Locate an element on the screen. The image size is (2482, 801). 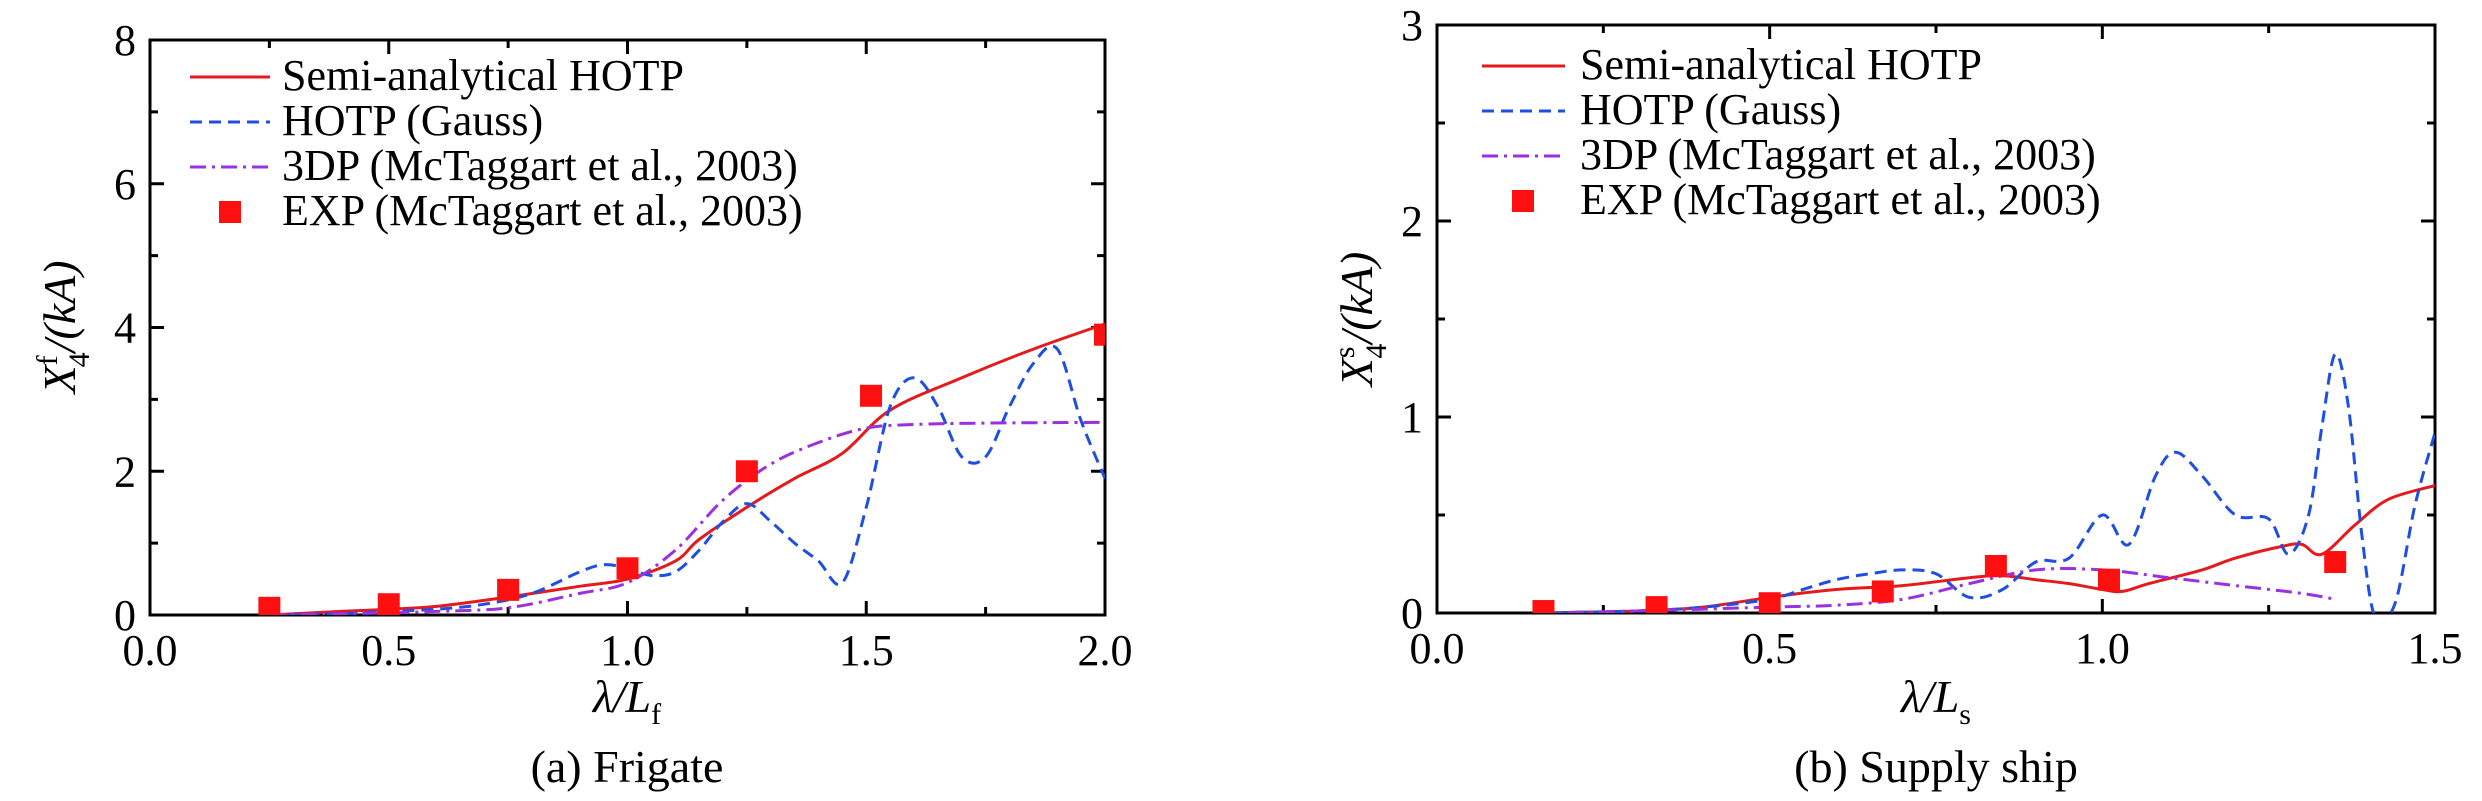
x-axis-label: λ/Lf is located at coordinates (626, 701).